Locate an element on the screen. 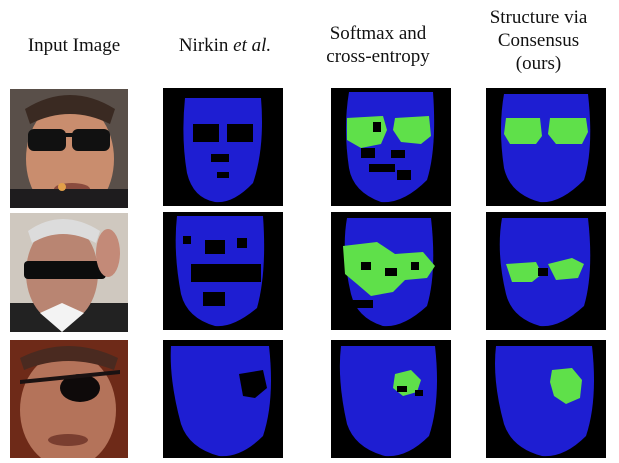  header-ours-line3: (ours) is located at coordinates (538, 63).